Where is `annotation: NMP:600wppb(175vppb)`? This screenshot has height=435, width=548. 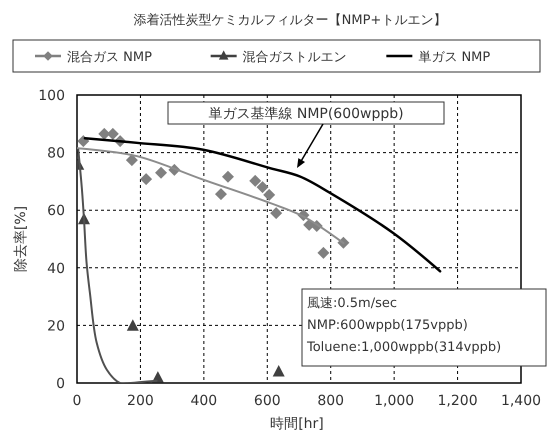
annotation: NMP:600wppb(175vppb) is located at coordinates (387, 325).